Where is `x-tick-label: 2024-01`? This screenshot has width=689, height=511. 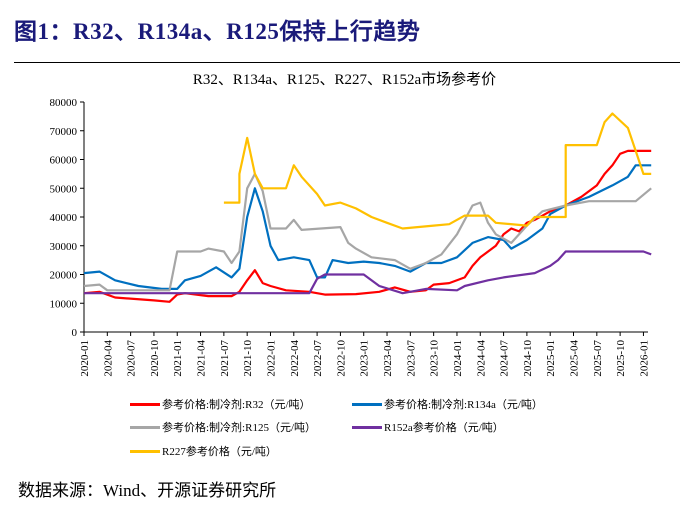 x-tick-label: 2024-01 is located at coordinates (458, 358).